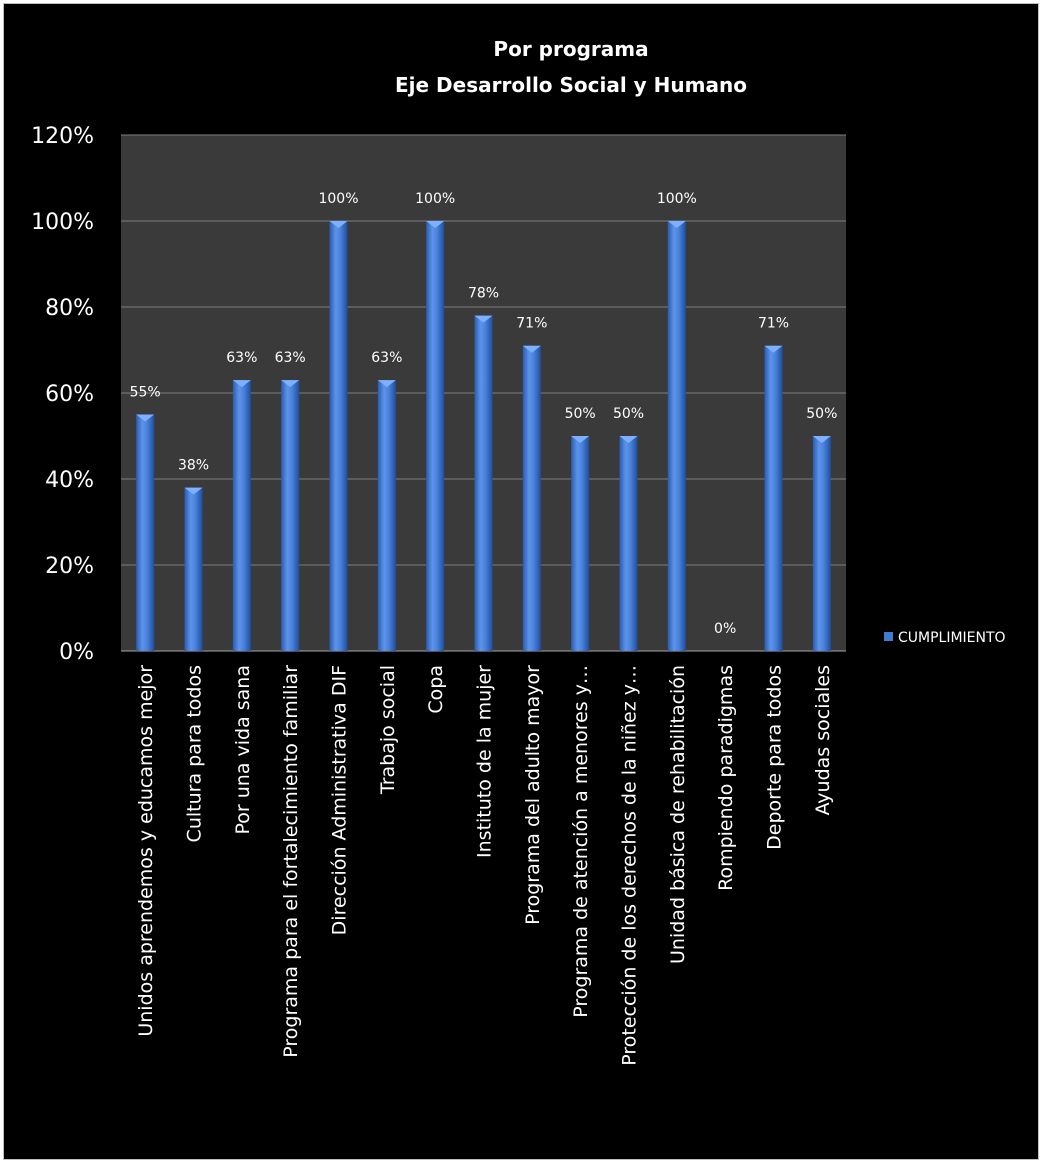 The width and height of the screenshot is (1044, 1166). What do you see at coordinates (145, 393) in the screenshot?
I see `data-label: 55%` at bounding box center [145, 393].